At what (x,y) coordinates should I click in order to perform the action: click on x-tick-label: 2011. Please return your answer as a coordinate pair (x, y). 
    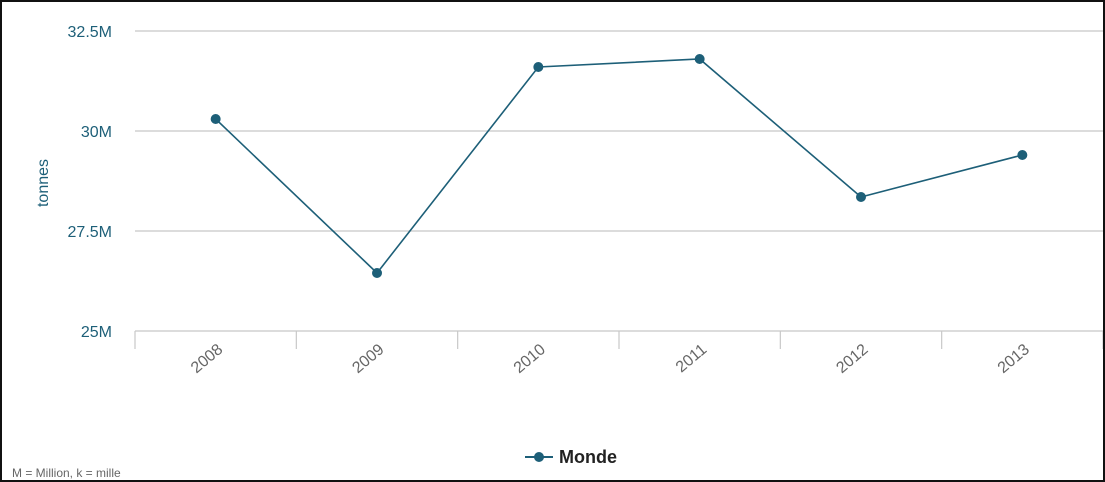
    Looking at the image, I should click on (691, 358).